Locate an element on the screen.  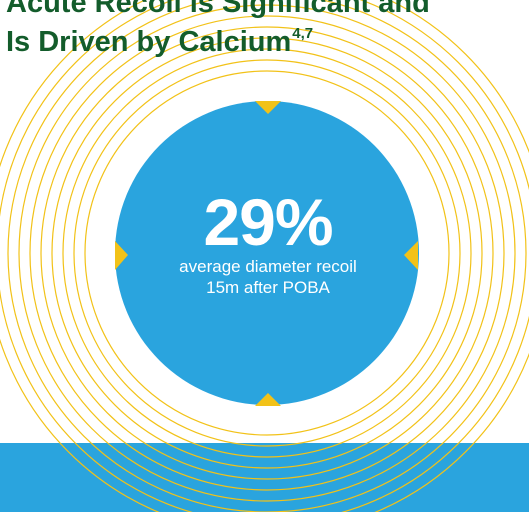
arrow-up-icon is located at coordinates (268, 399).